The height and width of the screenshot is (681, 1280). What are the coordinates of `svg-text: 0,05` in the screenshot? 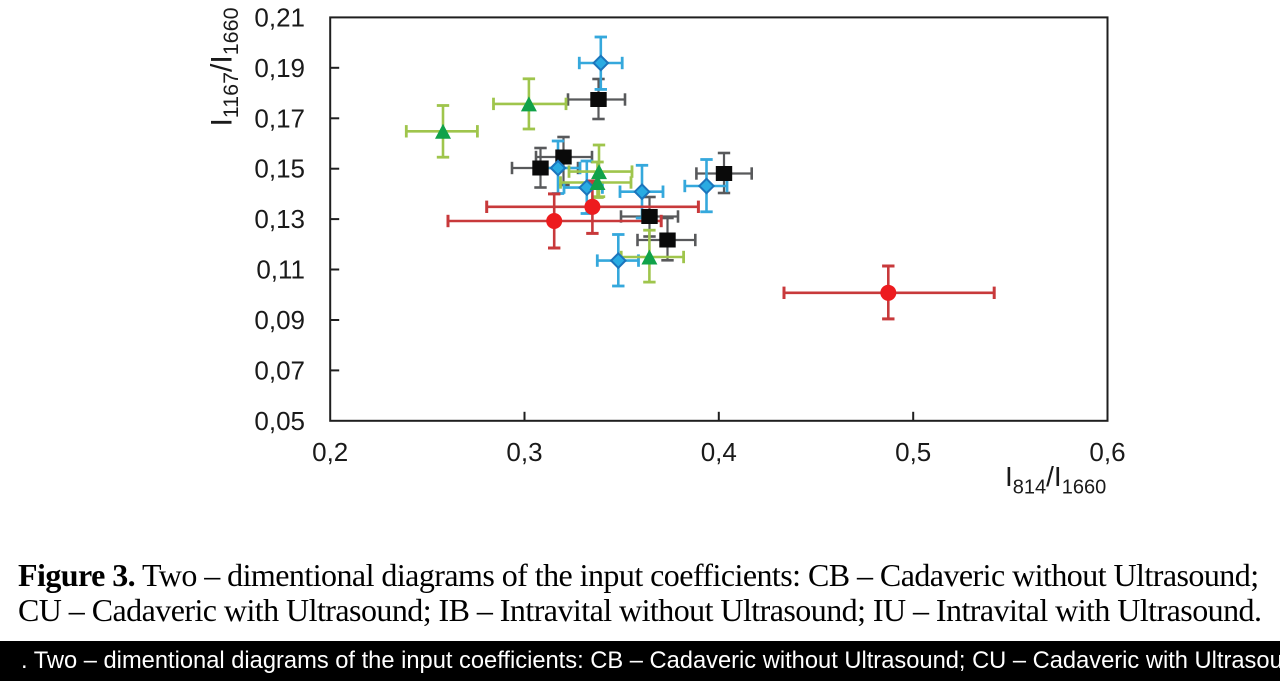 It's located at (279, 421).